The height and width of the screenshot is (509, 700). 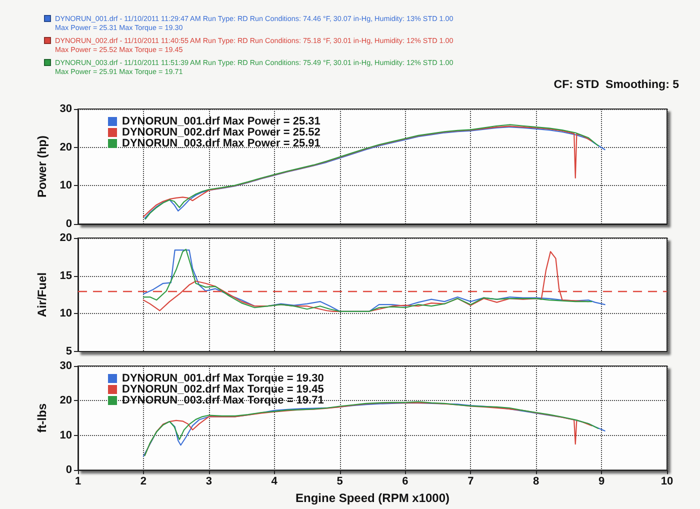 What do you see at coordinates (405, 482) in the screenshot?
I see `x-tick-label: 6` at bounding box center [405, 482].